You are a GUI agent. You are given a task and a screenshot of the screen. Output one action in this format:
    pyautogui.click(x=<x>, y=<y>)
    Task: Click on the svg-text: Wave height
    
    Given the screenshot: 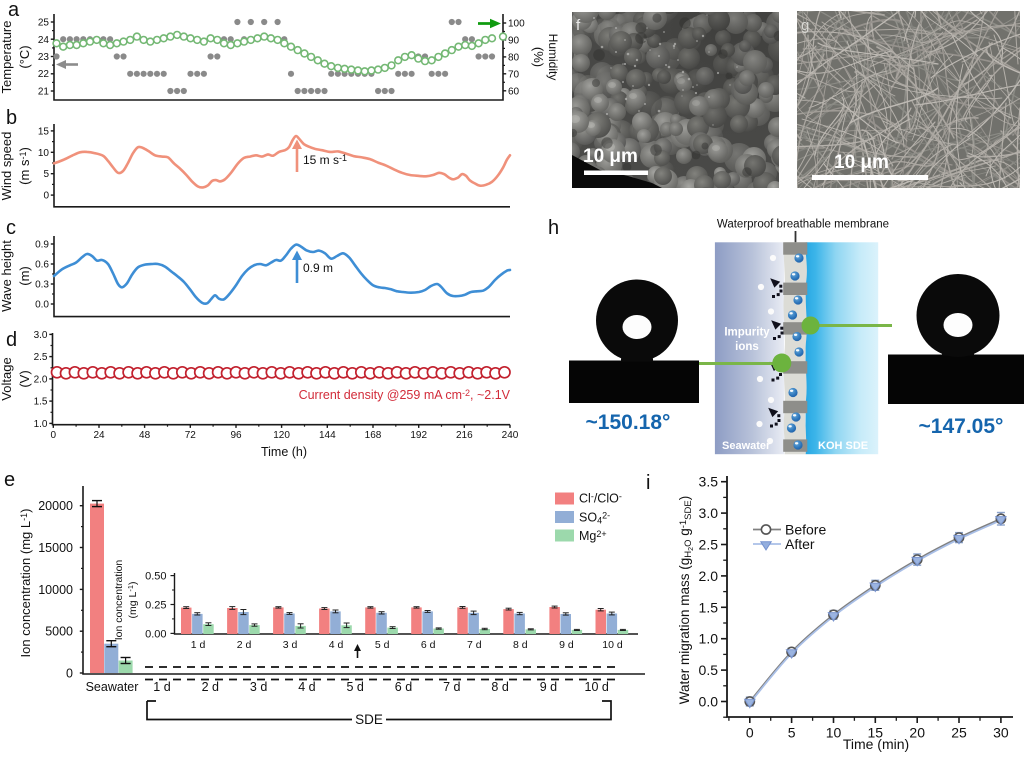 What is the action you would take?
    pyautogui.click(x=7, y=276)
    